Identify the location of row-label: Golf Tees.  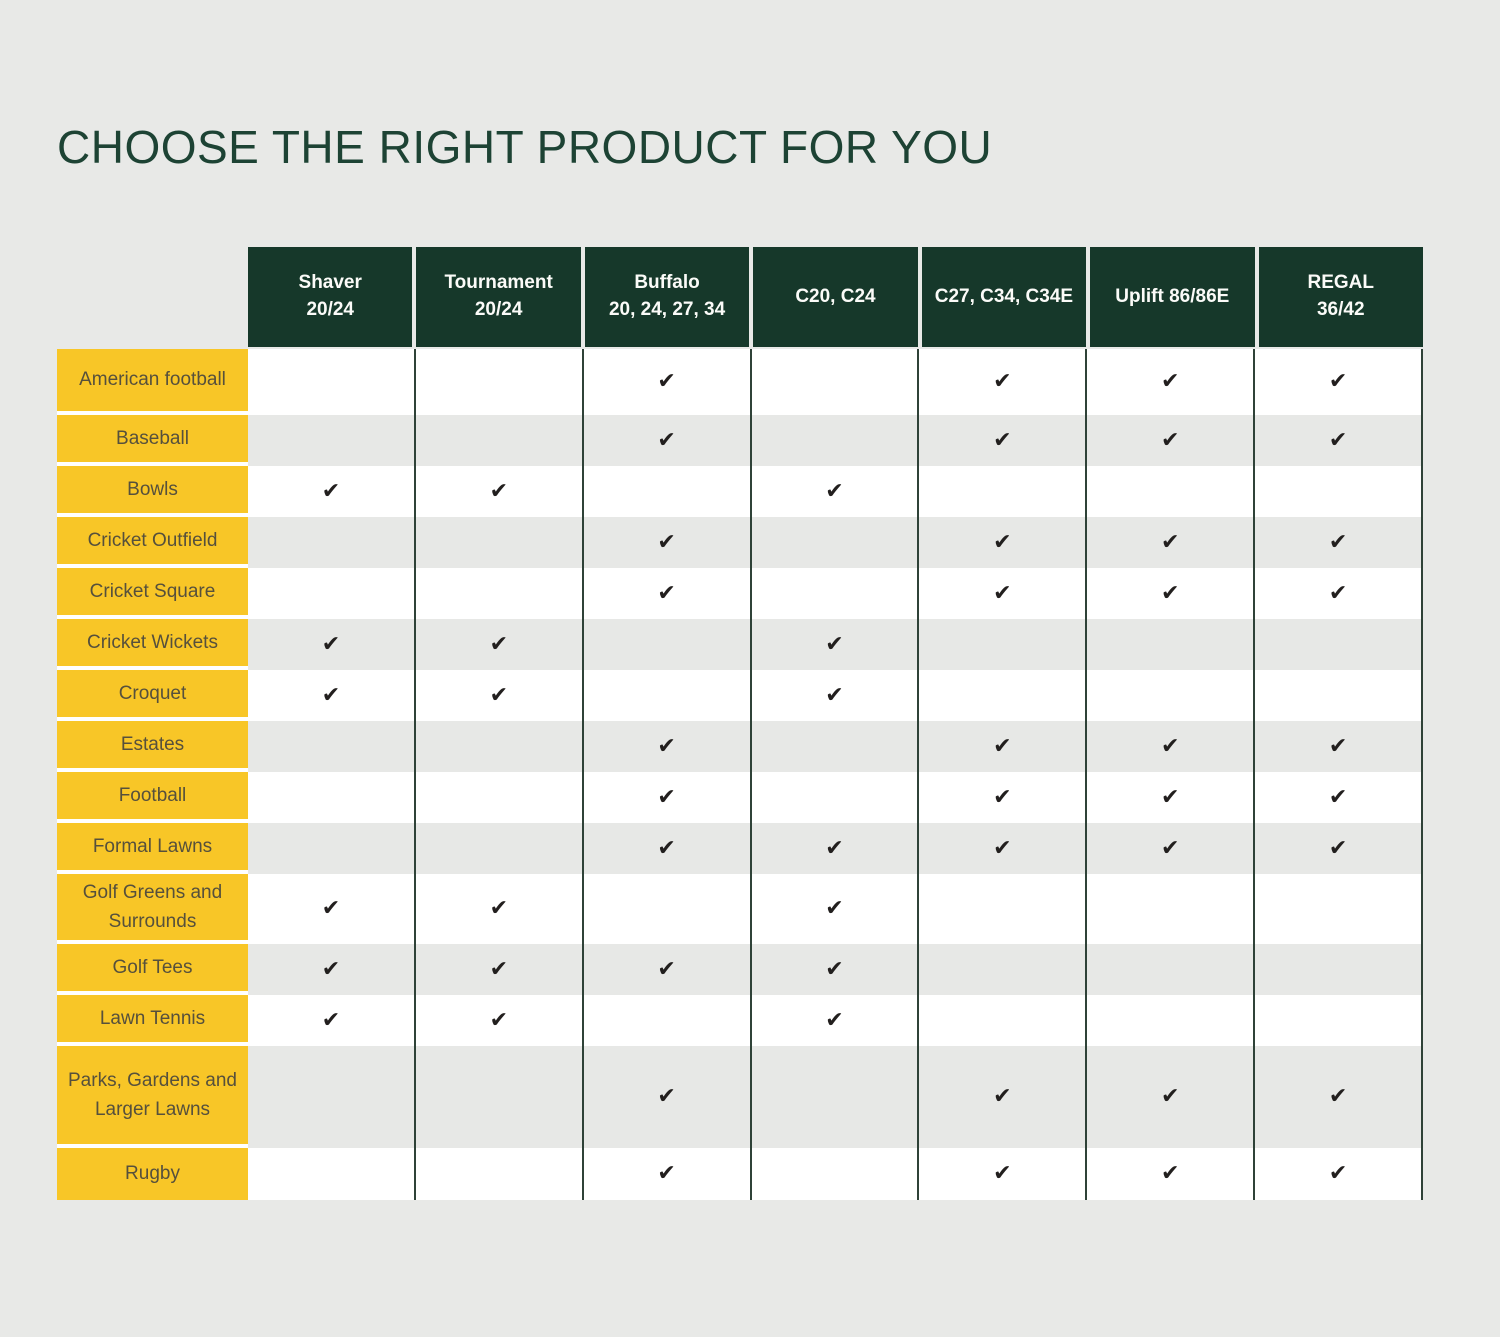
(152, 969).